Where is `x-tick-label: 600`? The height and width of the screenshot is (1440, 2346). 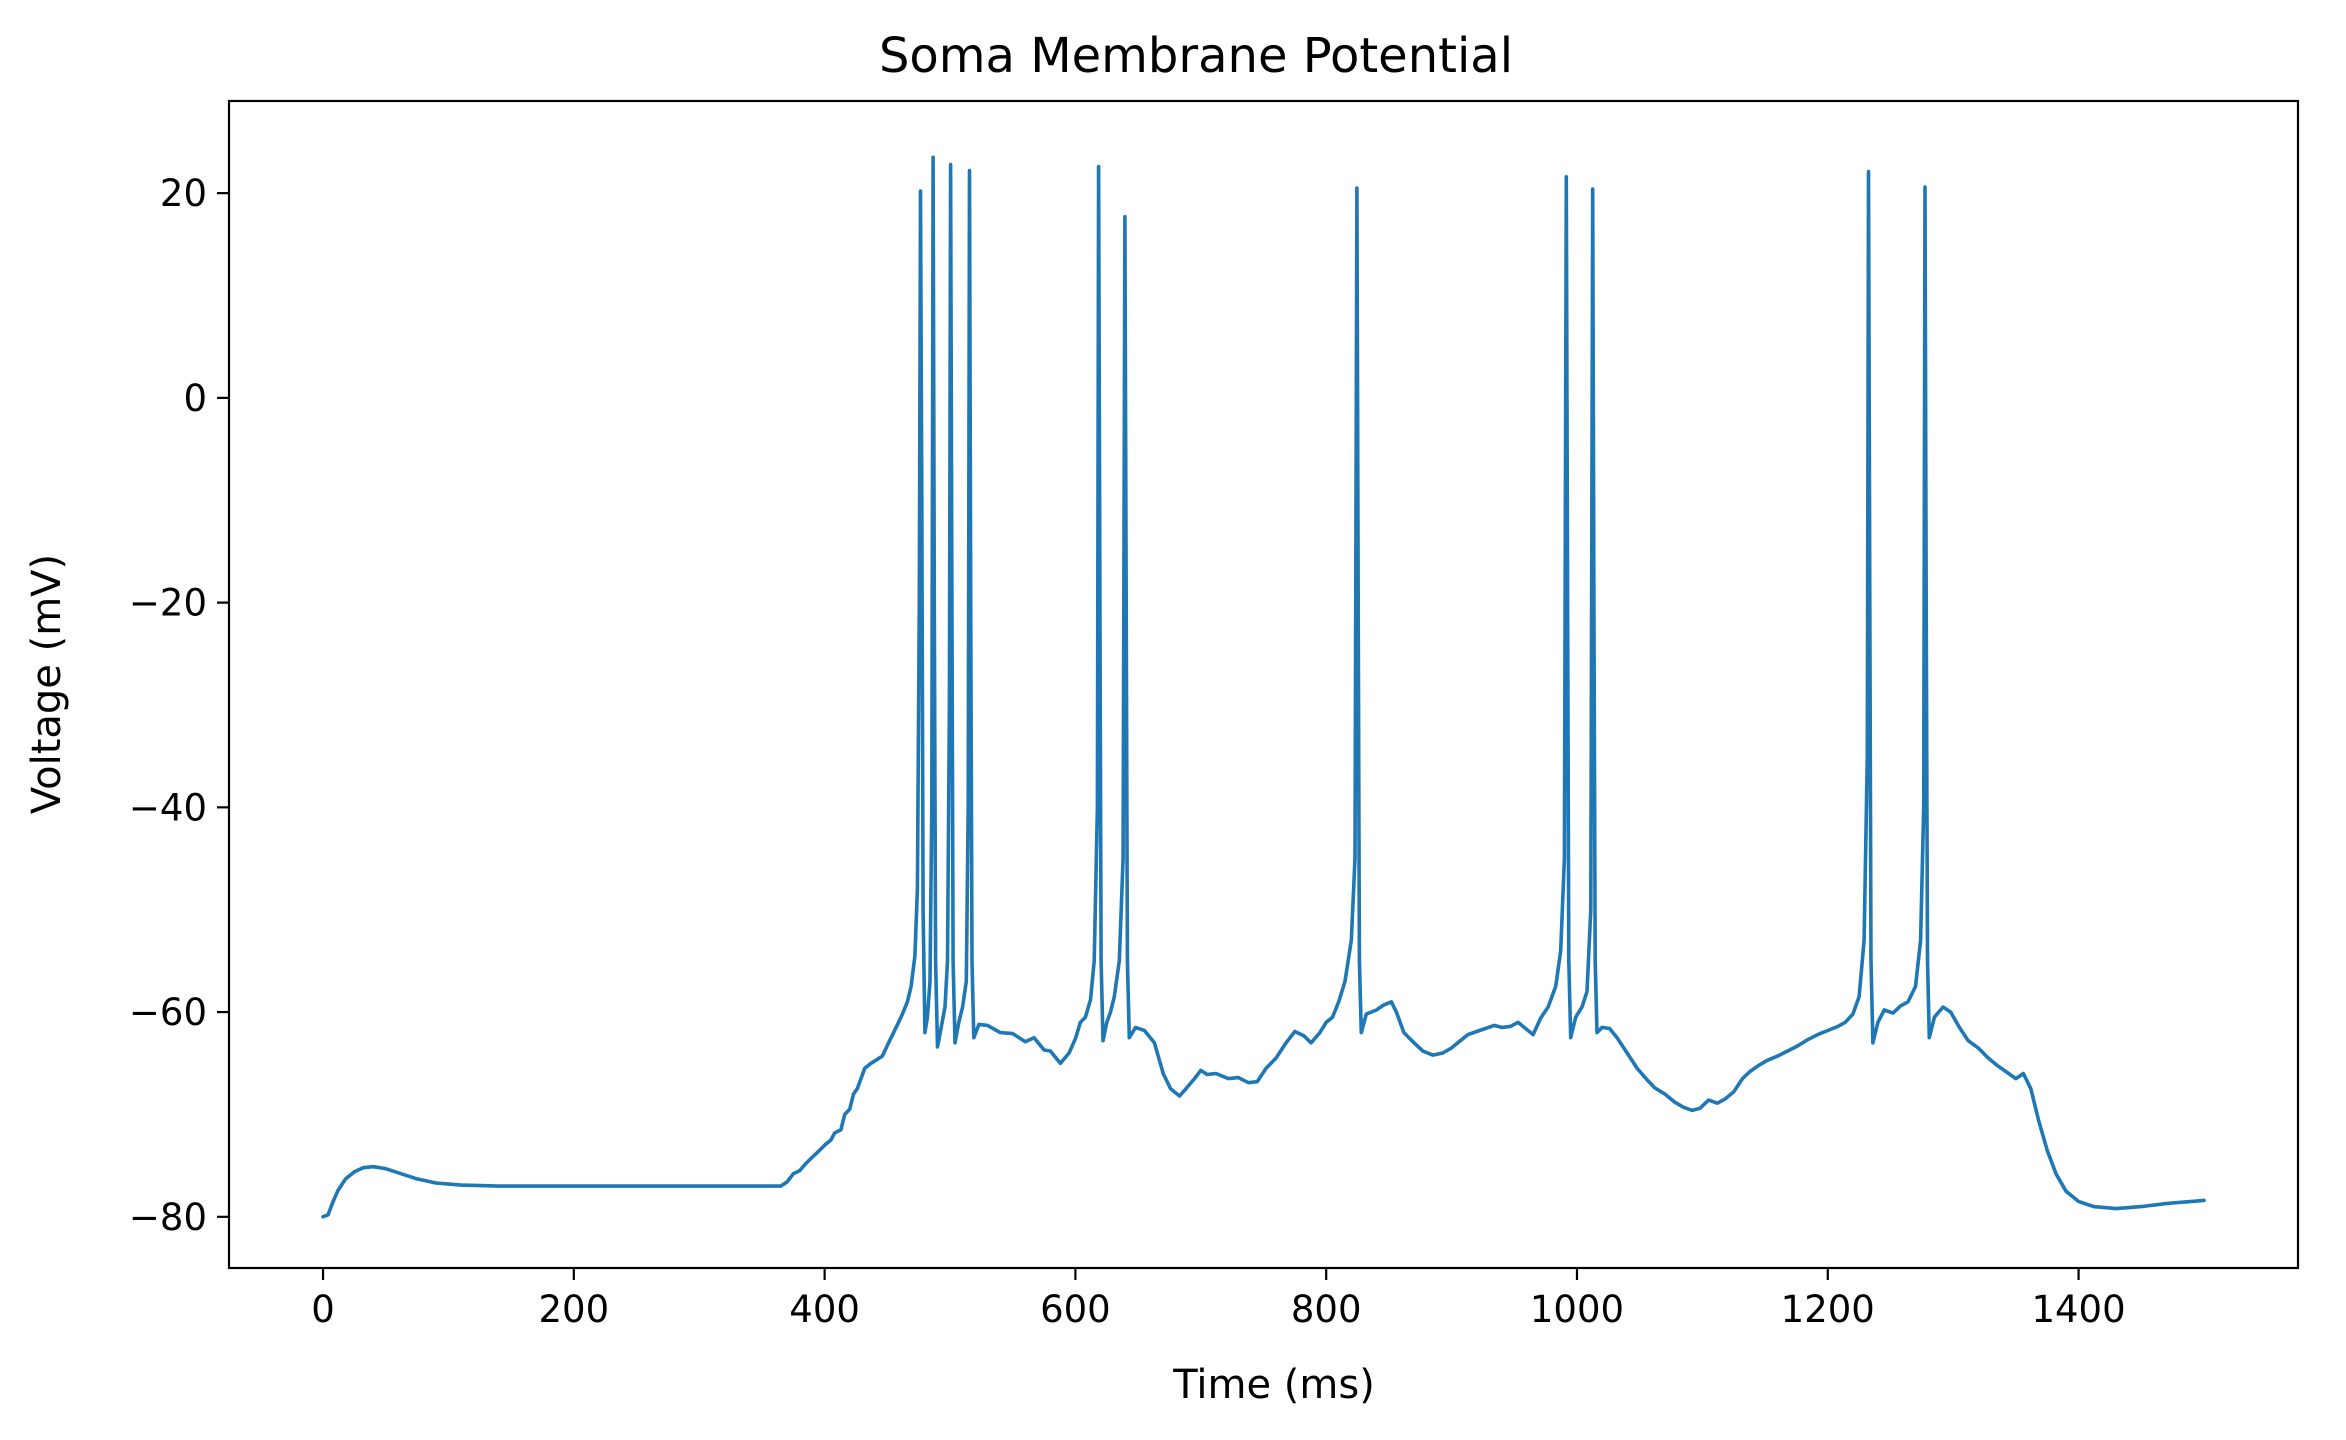 x-tick-label: 600 is located at coordinates (1075, 1309).